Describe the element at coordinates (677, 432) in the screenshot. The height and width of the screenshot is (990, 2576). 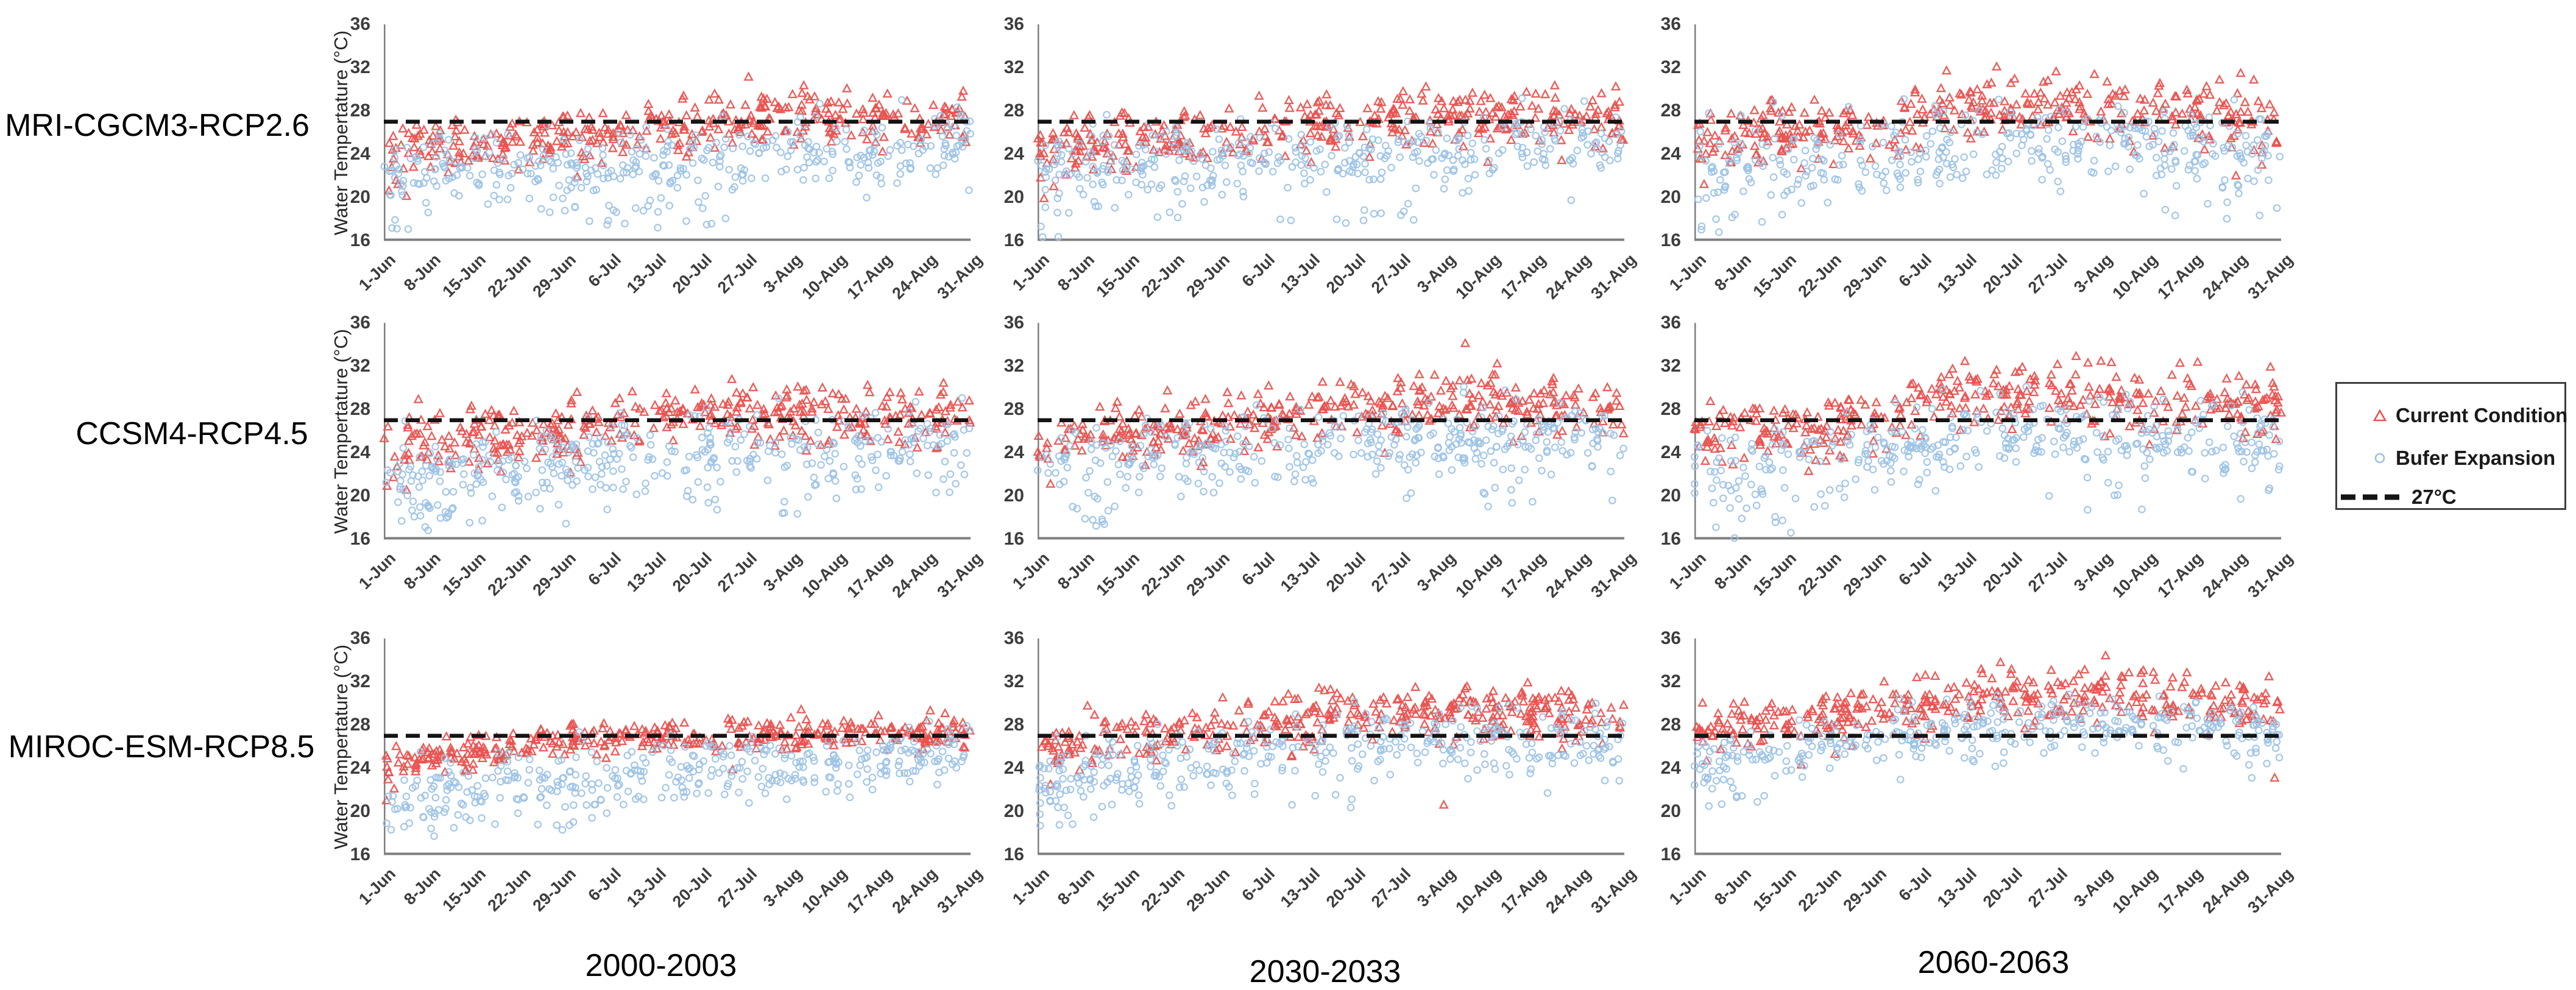
I see `panel-ccsm4-rcp4-5-2000-2003` at that location.